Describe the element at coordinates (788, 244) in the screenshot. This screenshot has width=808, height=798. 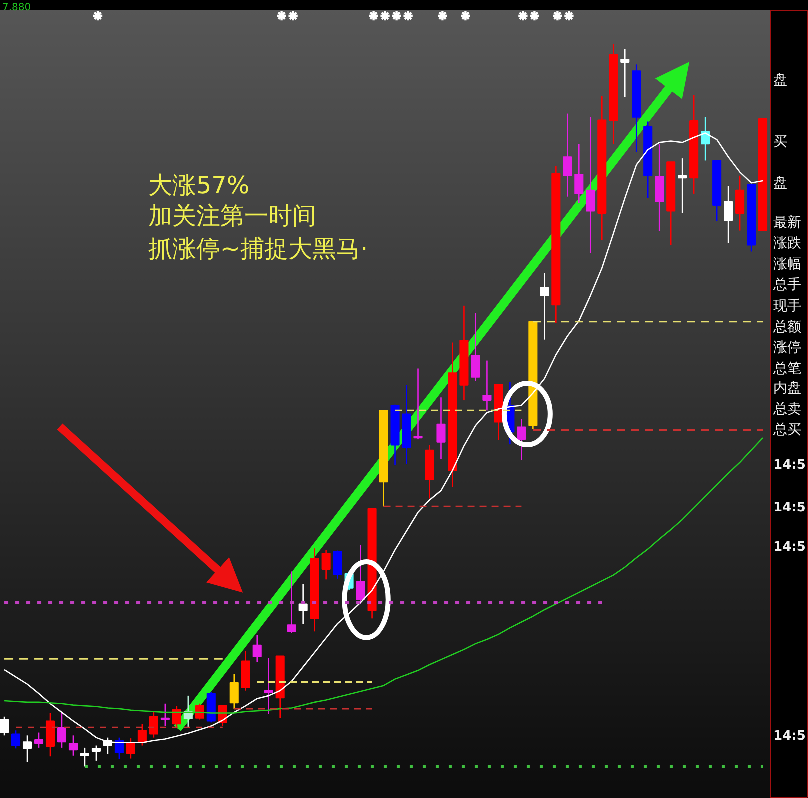
I see `text: 涨跌` at that location.